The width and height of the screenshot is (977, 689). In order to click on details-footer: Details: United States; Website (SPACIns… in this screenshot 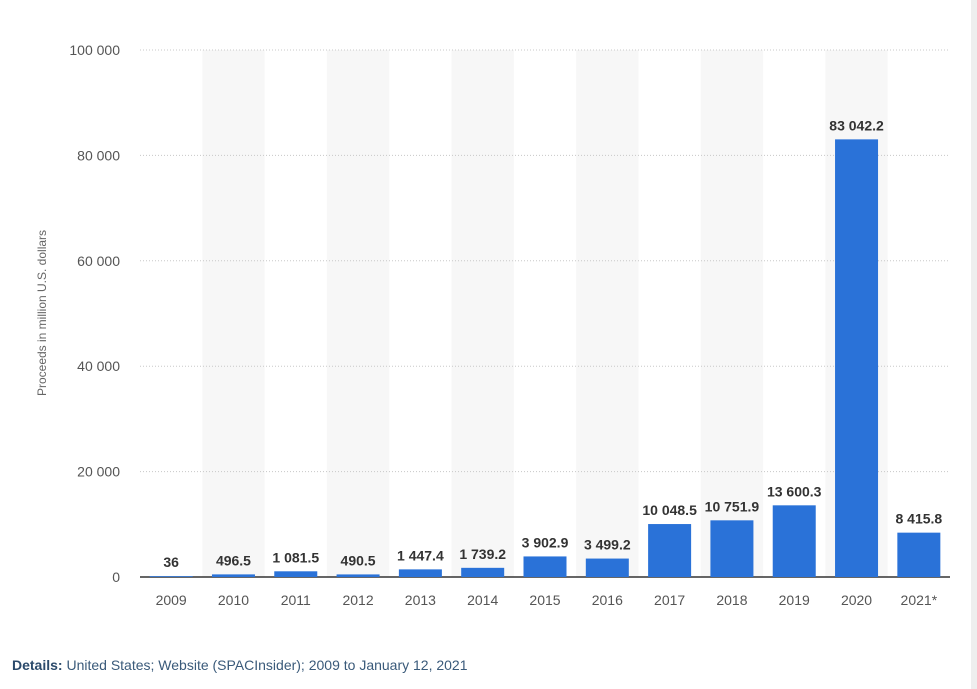, I will do `click(240, 665)`.